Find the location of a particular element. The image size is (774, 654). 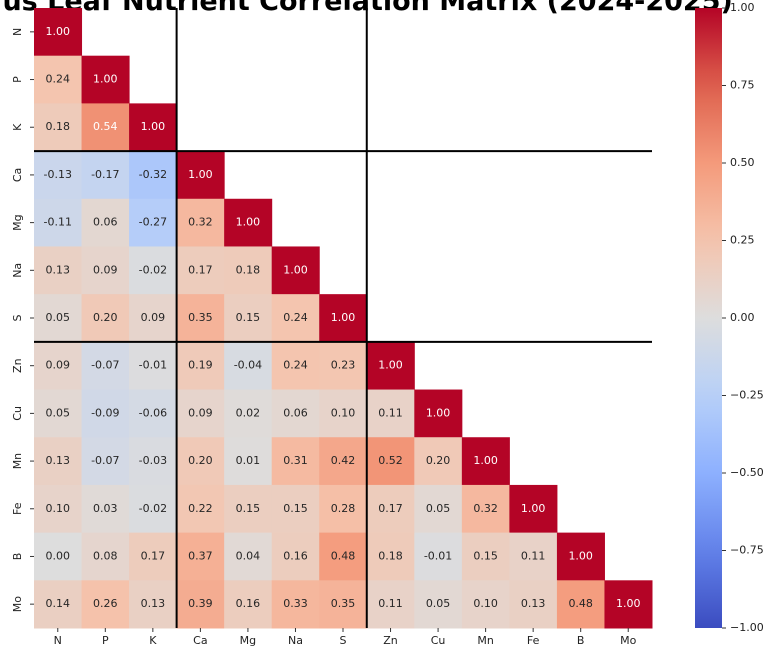

cell-value-label: 0.14 is located at coordinates (58, 603).